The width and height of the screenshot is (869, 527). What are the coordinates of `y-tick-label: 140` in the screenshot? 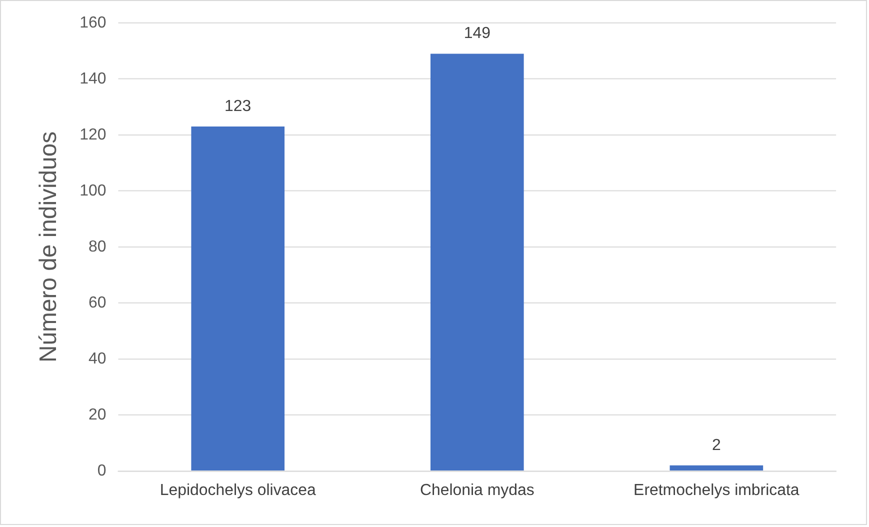 It's located at (93, 79).